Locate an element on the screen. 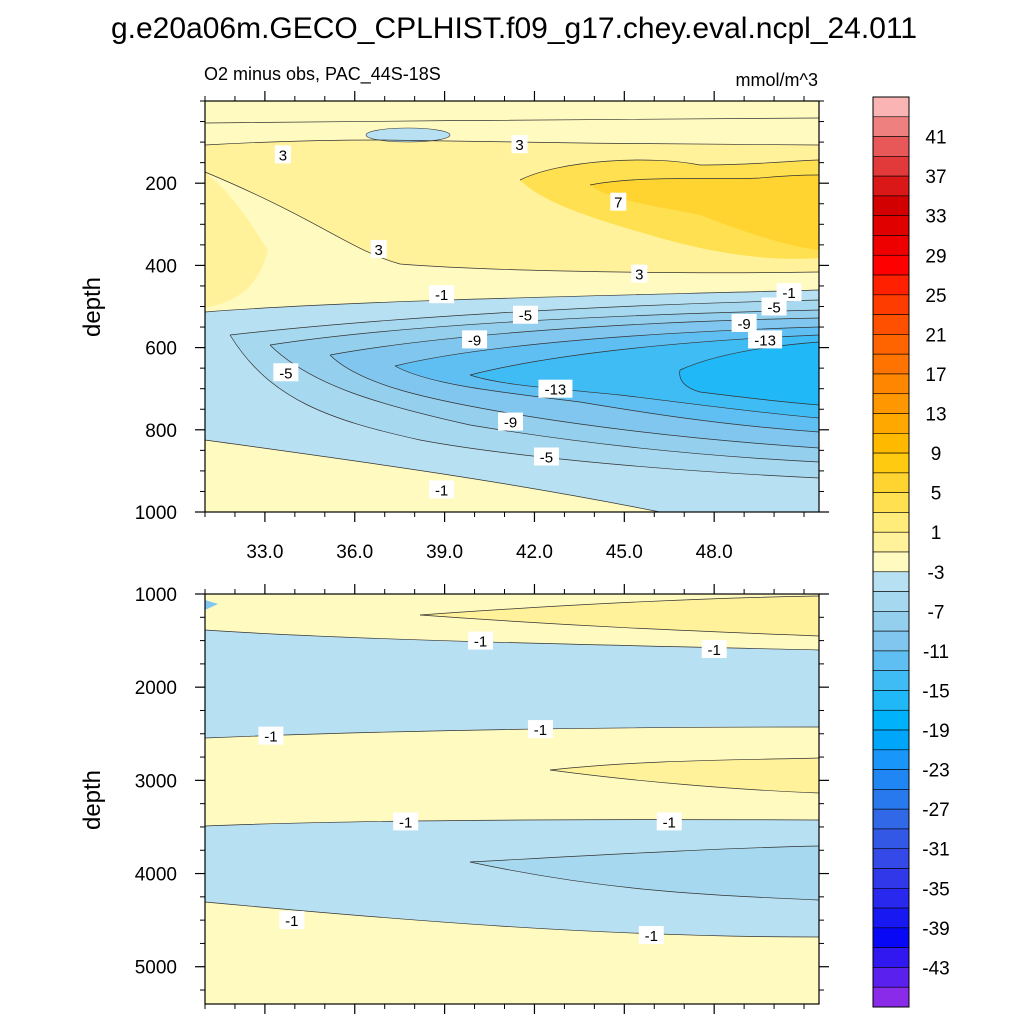  colorbar-tick-label: -3 is located at coordinates (936, 573).